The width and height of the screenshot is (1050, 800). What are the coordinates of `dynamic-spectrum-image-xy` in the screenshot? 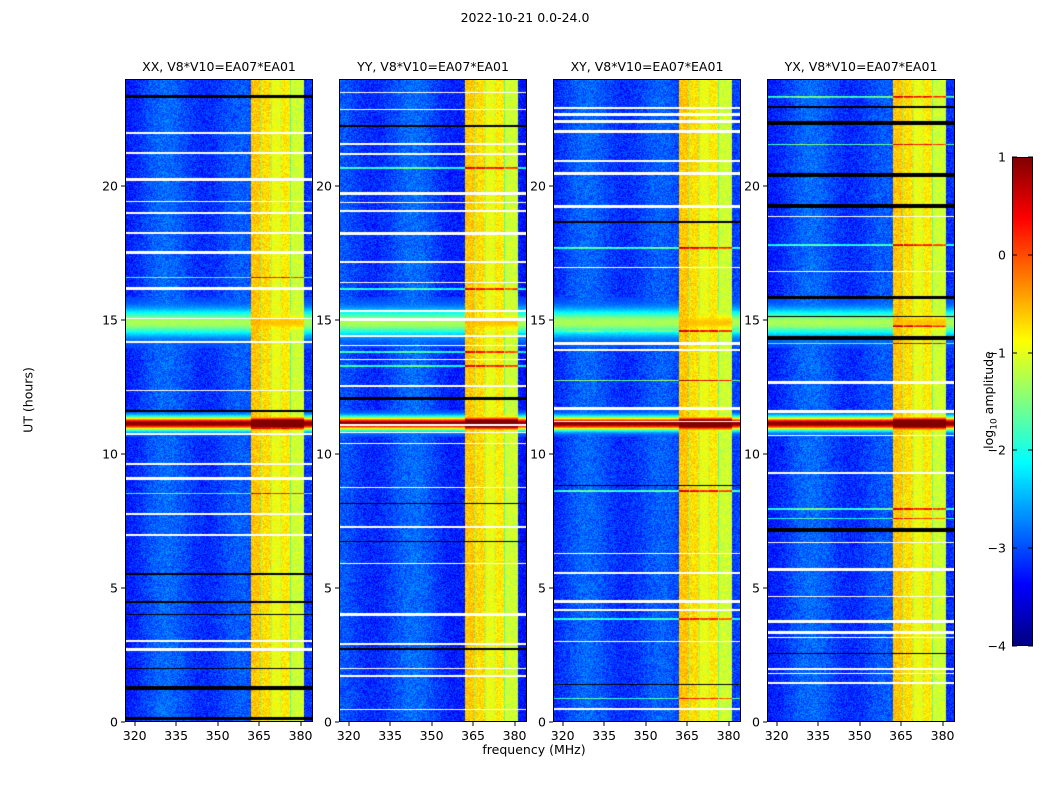 It's located at (647, 400).